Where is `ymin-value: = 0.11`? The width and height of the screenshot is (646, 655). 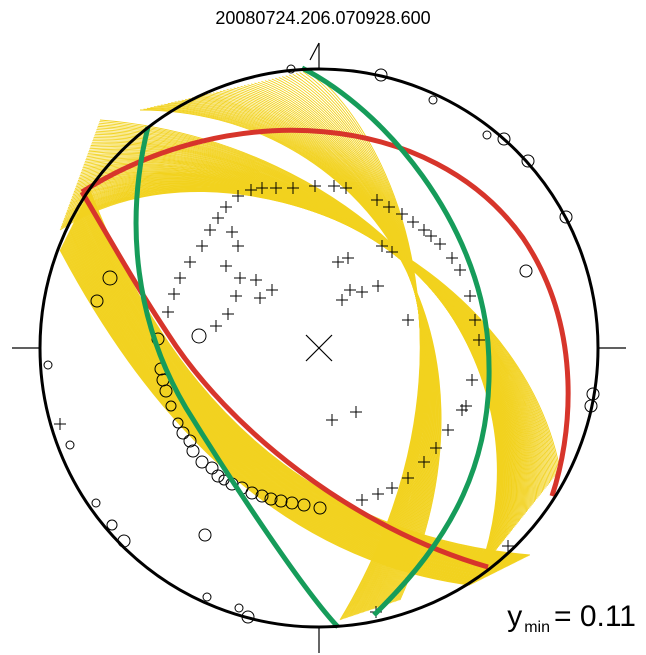
ymin-value: = 0.11 is located at coordinates (594, 616).